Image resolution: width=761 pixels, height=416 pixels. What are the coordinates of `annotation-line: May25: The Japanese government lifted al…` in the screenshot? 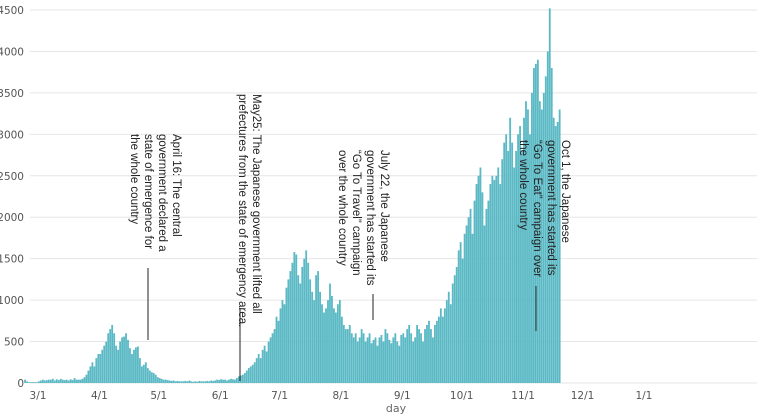 It's located at (256, 204).